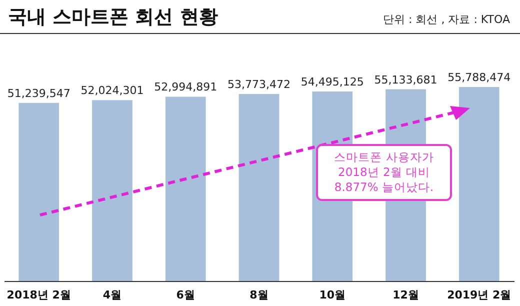 This screenshot has height=306, width=520. I want to click on x-tick-label: 10월, so click(332, 295).